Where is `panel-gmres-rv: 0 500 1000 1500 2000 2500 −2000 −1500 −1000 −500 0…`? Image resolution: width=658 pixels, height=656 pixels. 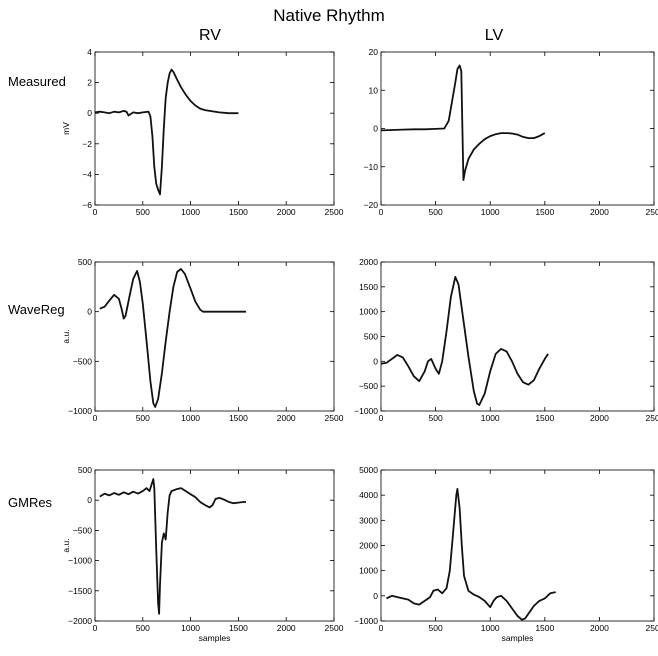
panel-gmres-rv: 0 500 1000 1500 2000 2500 −2000 −1500 −1000 −500 0… is located at coordinates (202, 554).